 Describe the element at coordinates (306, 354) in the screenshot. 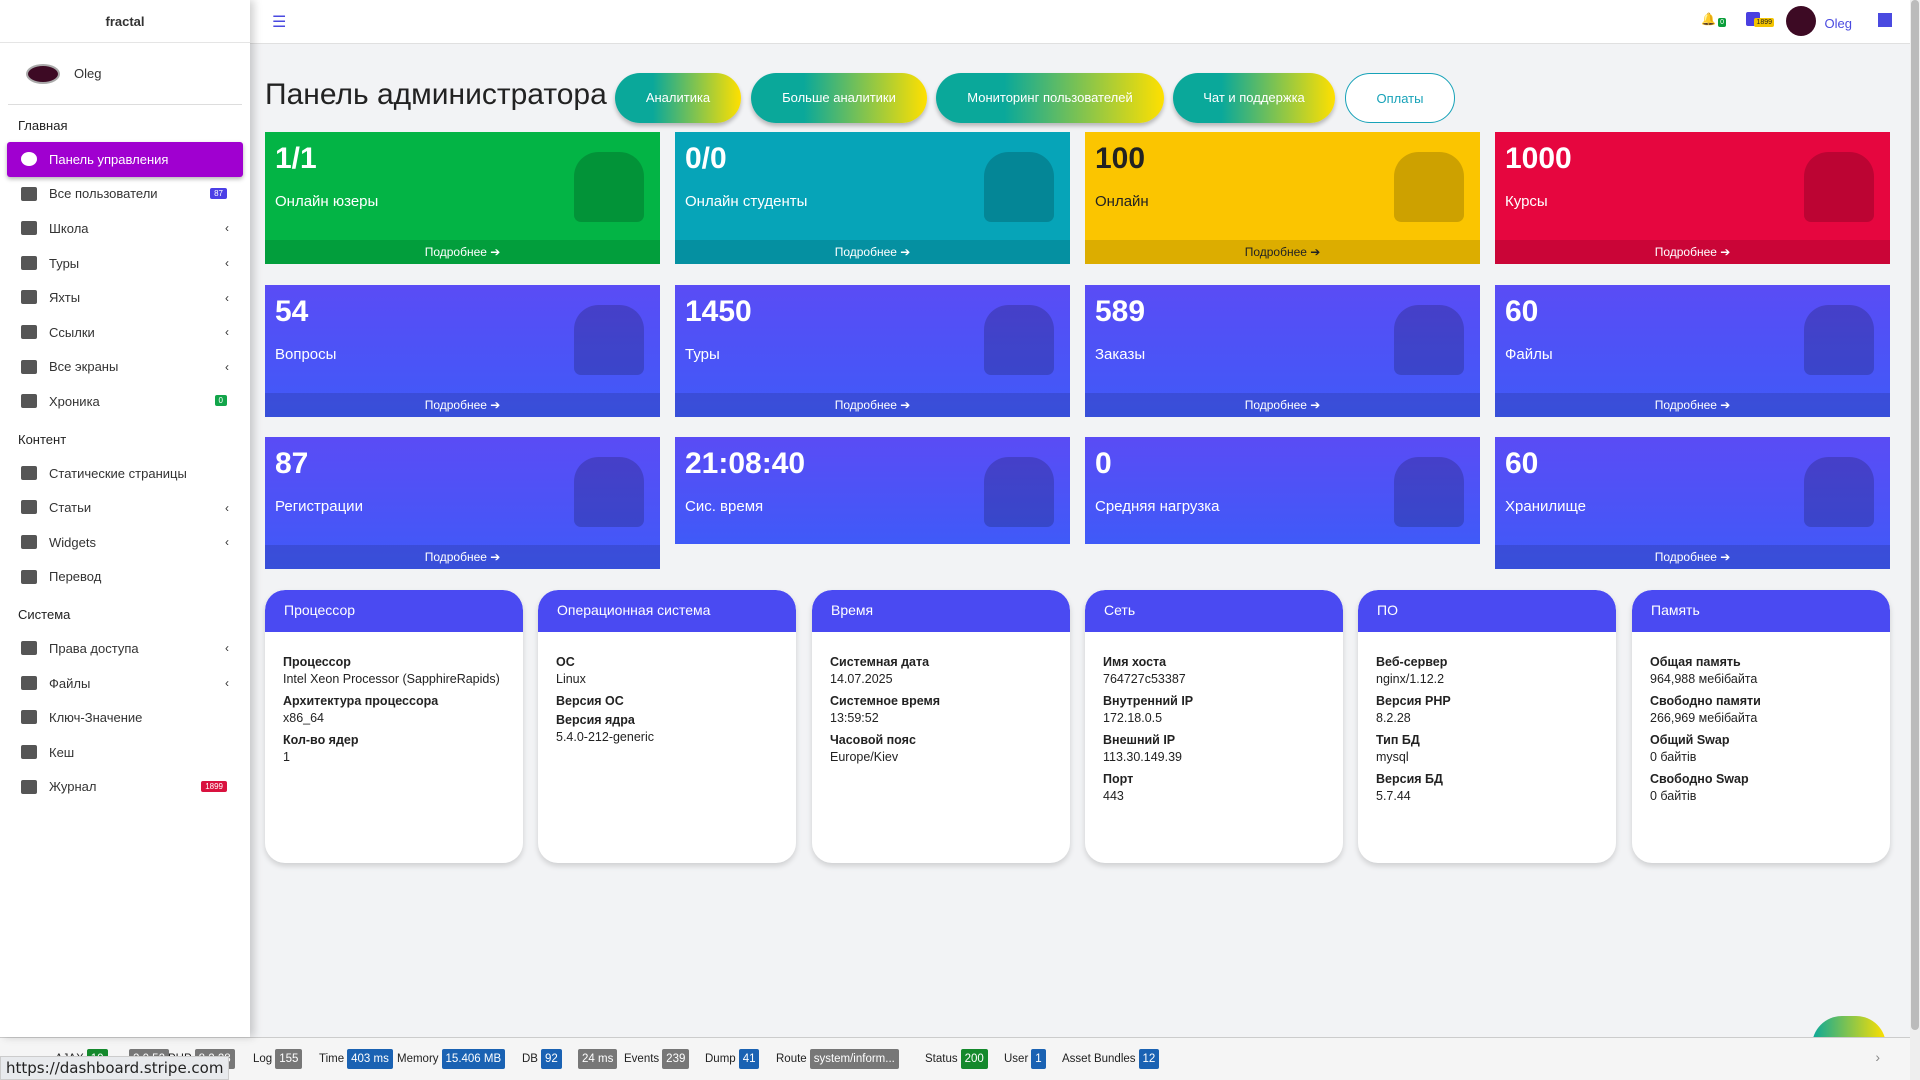

I see `stat-label: Вопросы` at that location.